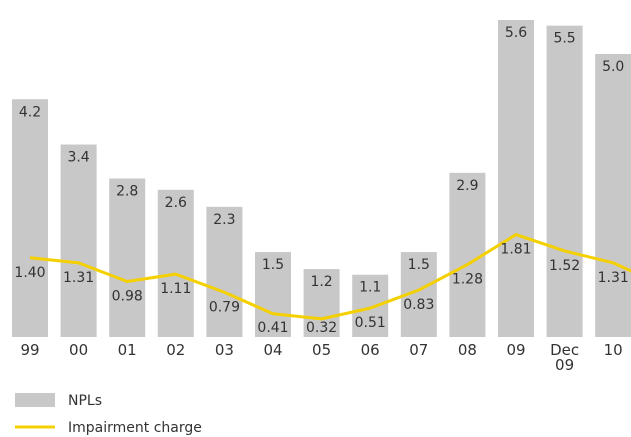 The height and width of the screenshot is (437, 631). What do you see at coordinates (175, 289) in the screenshot?
I see `line-label: 1.11` at bounding box center [175, 289].